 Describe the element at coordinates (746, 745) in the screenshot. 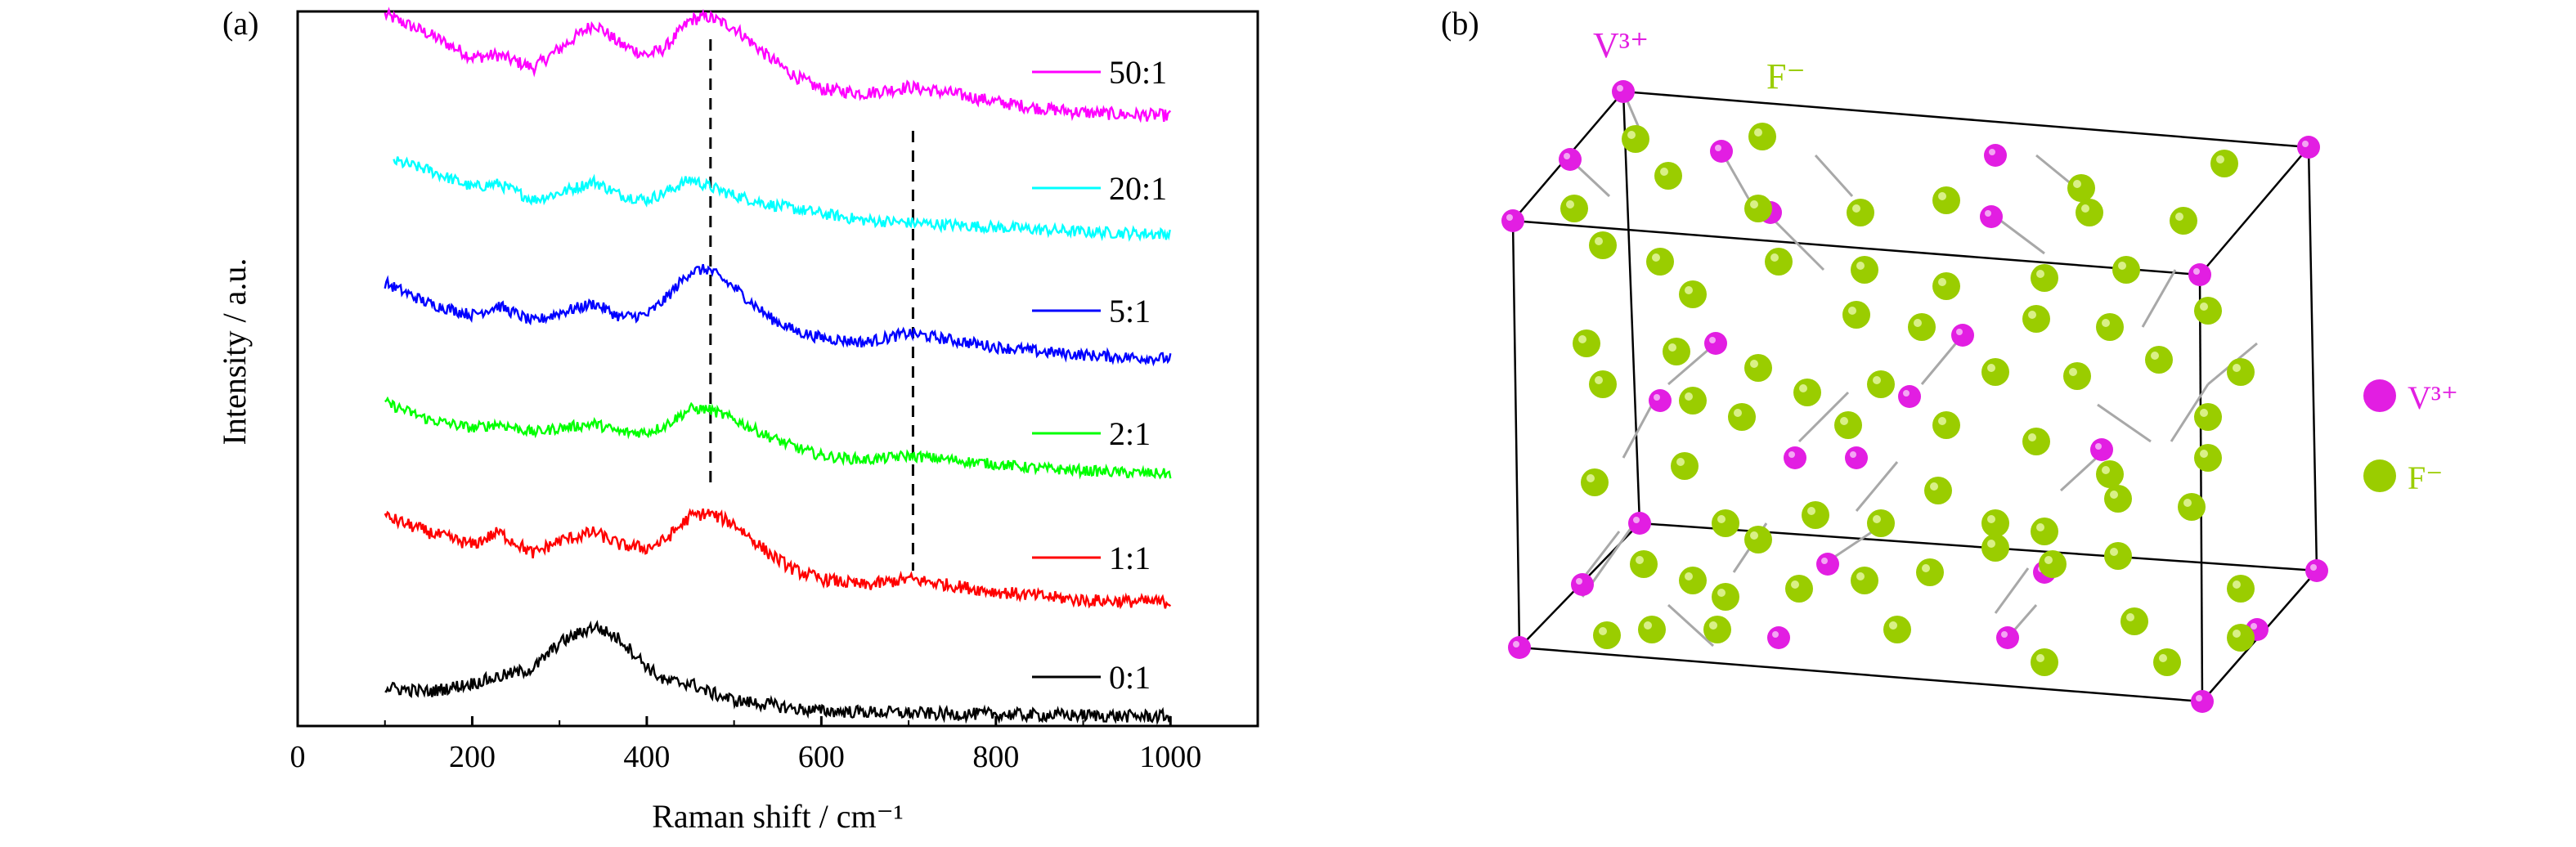

I see `x-axis-ticks: 0 200 400 600 800 1000` at that location.